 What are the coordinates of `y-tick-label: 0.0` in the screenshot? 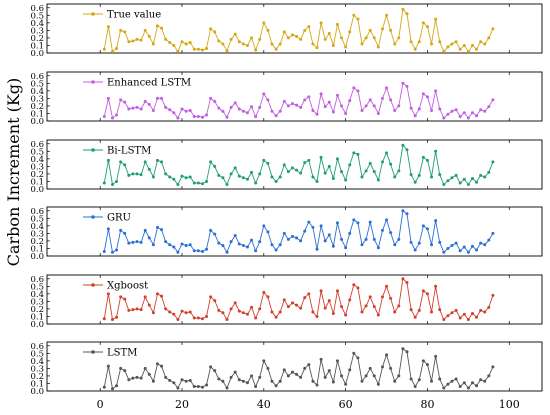 It's located at (37, 122).